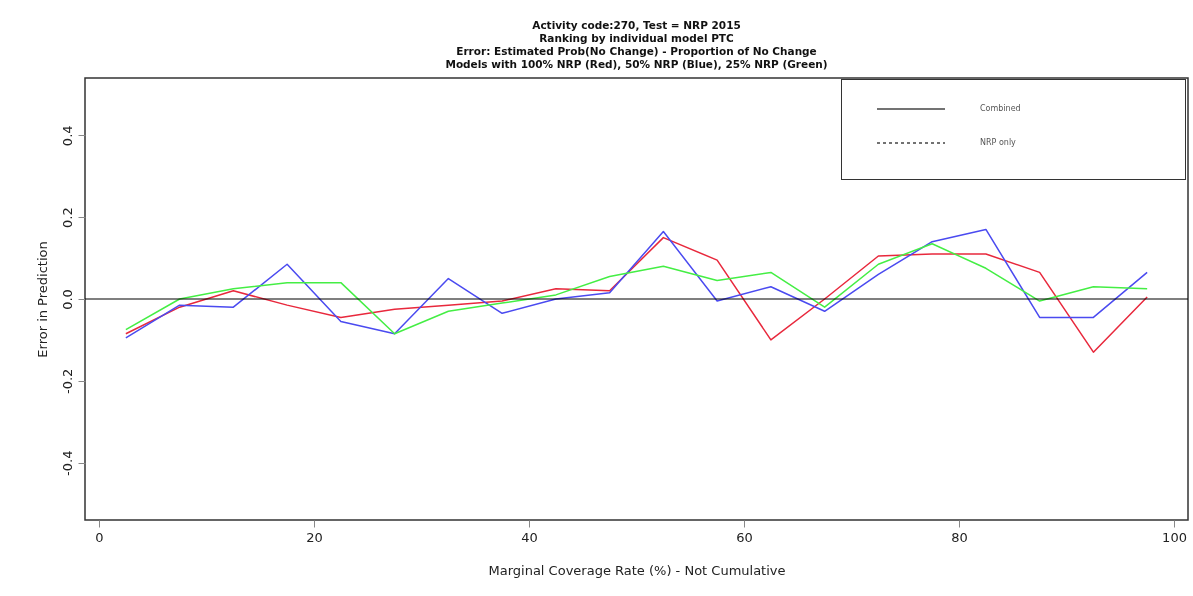  What do you see at coordinates (1013, 129) in the screenshot?
I see `legend-panel: Combined NRP only` at bounding box center [1013, 129].